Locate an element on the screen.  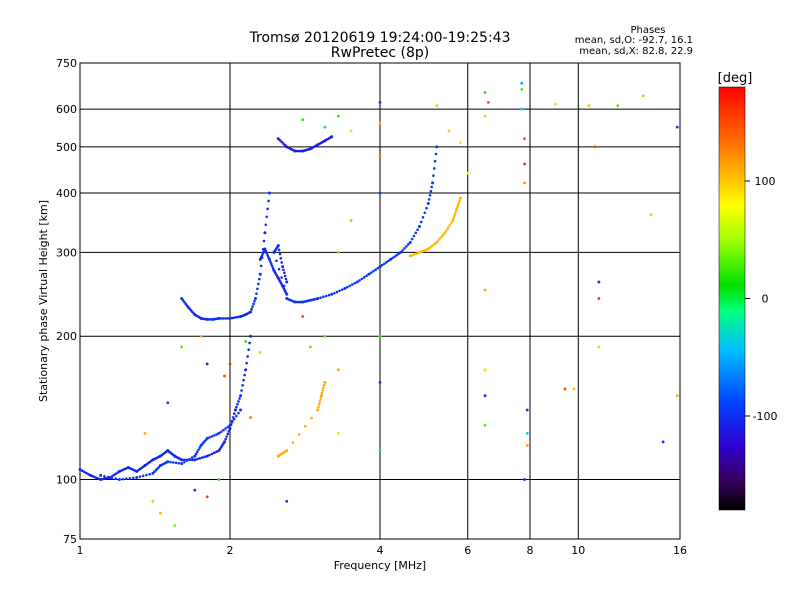
chart-title: Tromsø 20120619 19:24:00-19:25:43 is located at coordinates (380, 38).